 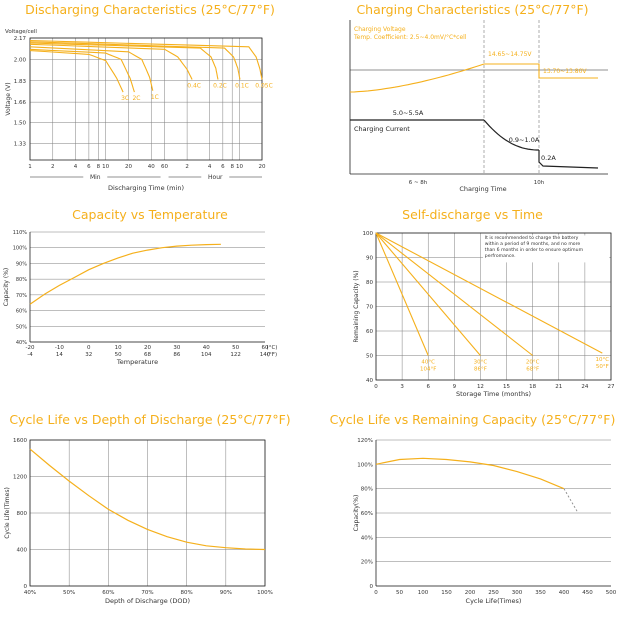 I want to click on dod-xtick: 80%, so click(x=187, y=593).